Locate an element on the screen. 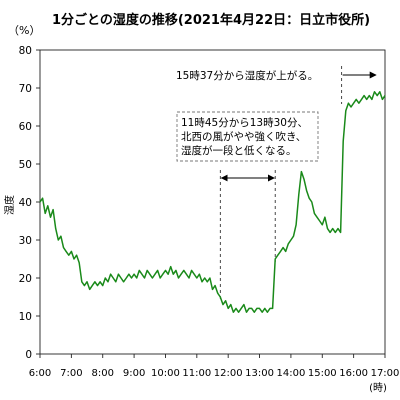  x-tick-label: 14:00 is located at coordinates (290, 373).